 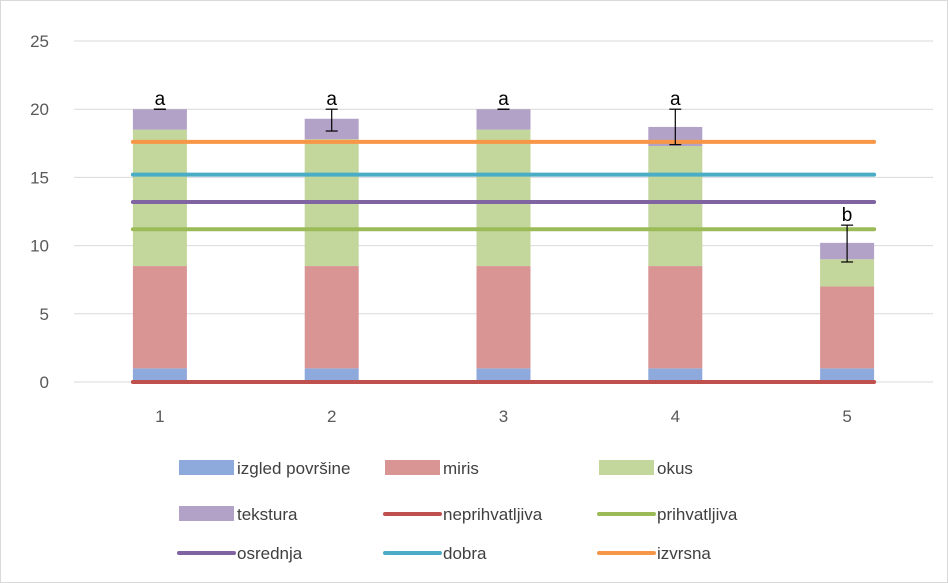 What do you see at coordinates (331, 416) in the screenshot?
I see `x-tick-label: 2` at bounding box center [331, 416].